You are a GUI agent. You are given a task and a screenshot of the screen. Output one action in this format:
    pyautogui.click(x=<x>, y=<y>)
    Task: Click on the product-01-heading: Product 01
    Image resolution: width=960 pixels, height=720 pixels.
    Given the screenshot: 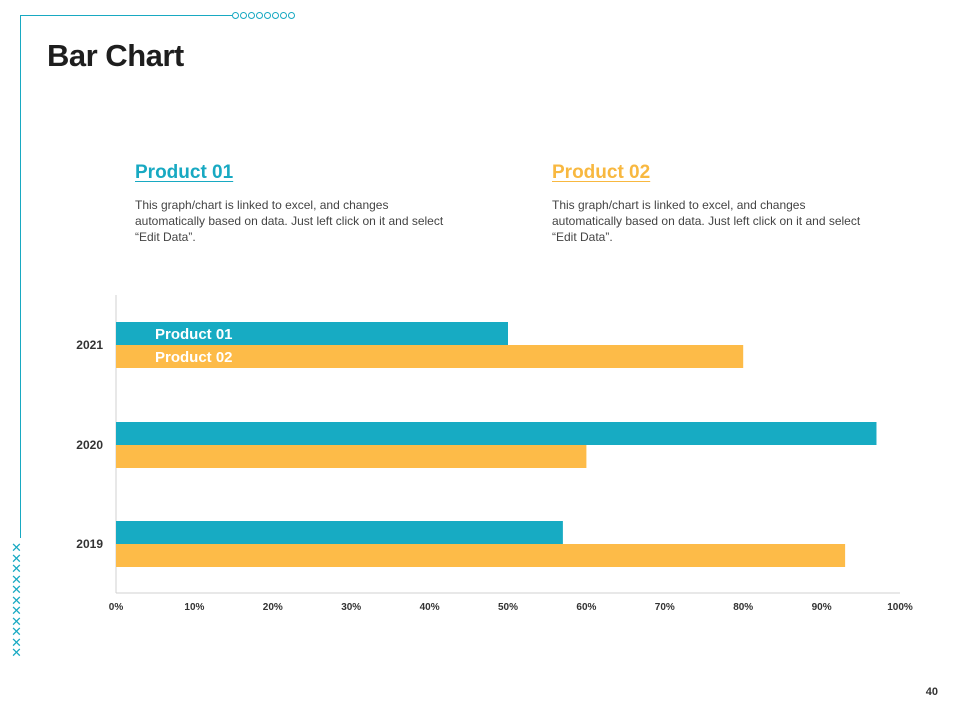 What is the action you would take?
    pyautogui.click(x=184, y=172)
    